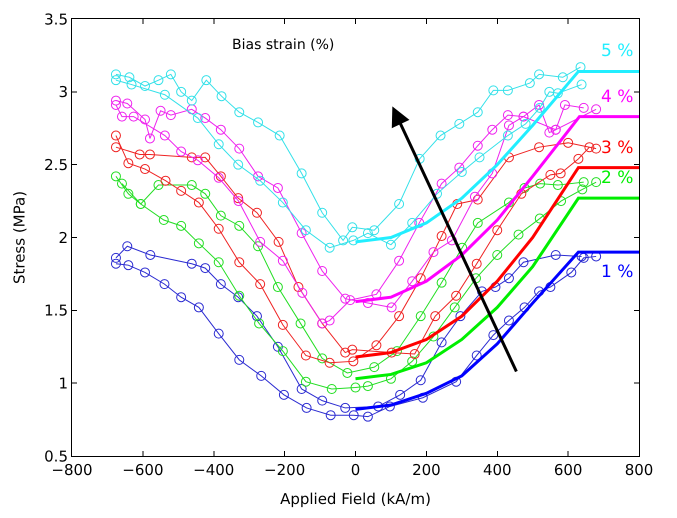  What do you see at coordinates (19, 237) in the screenshot?
I see `y-axis-title: Stress (MPa)` at bounding box center [19, 237].